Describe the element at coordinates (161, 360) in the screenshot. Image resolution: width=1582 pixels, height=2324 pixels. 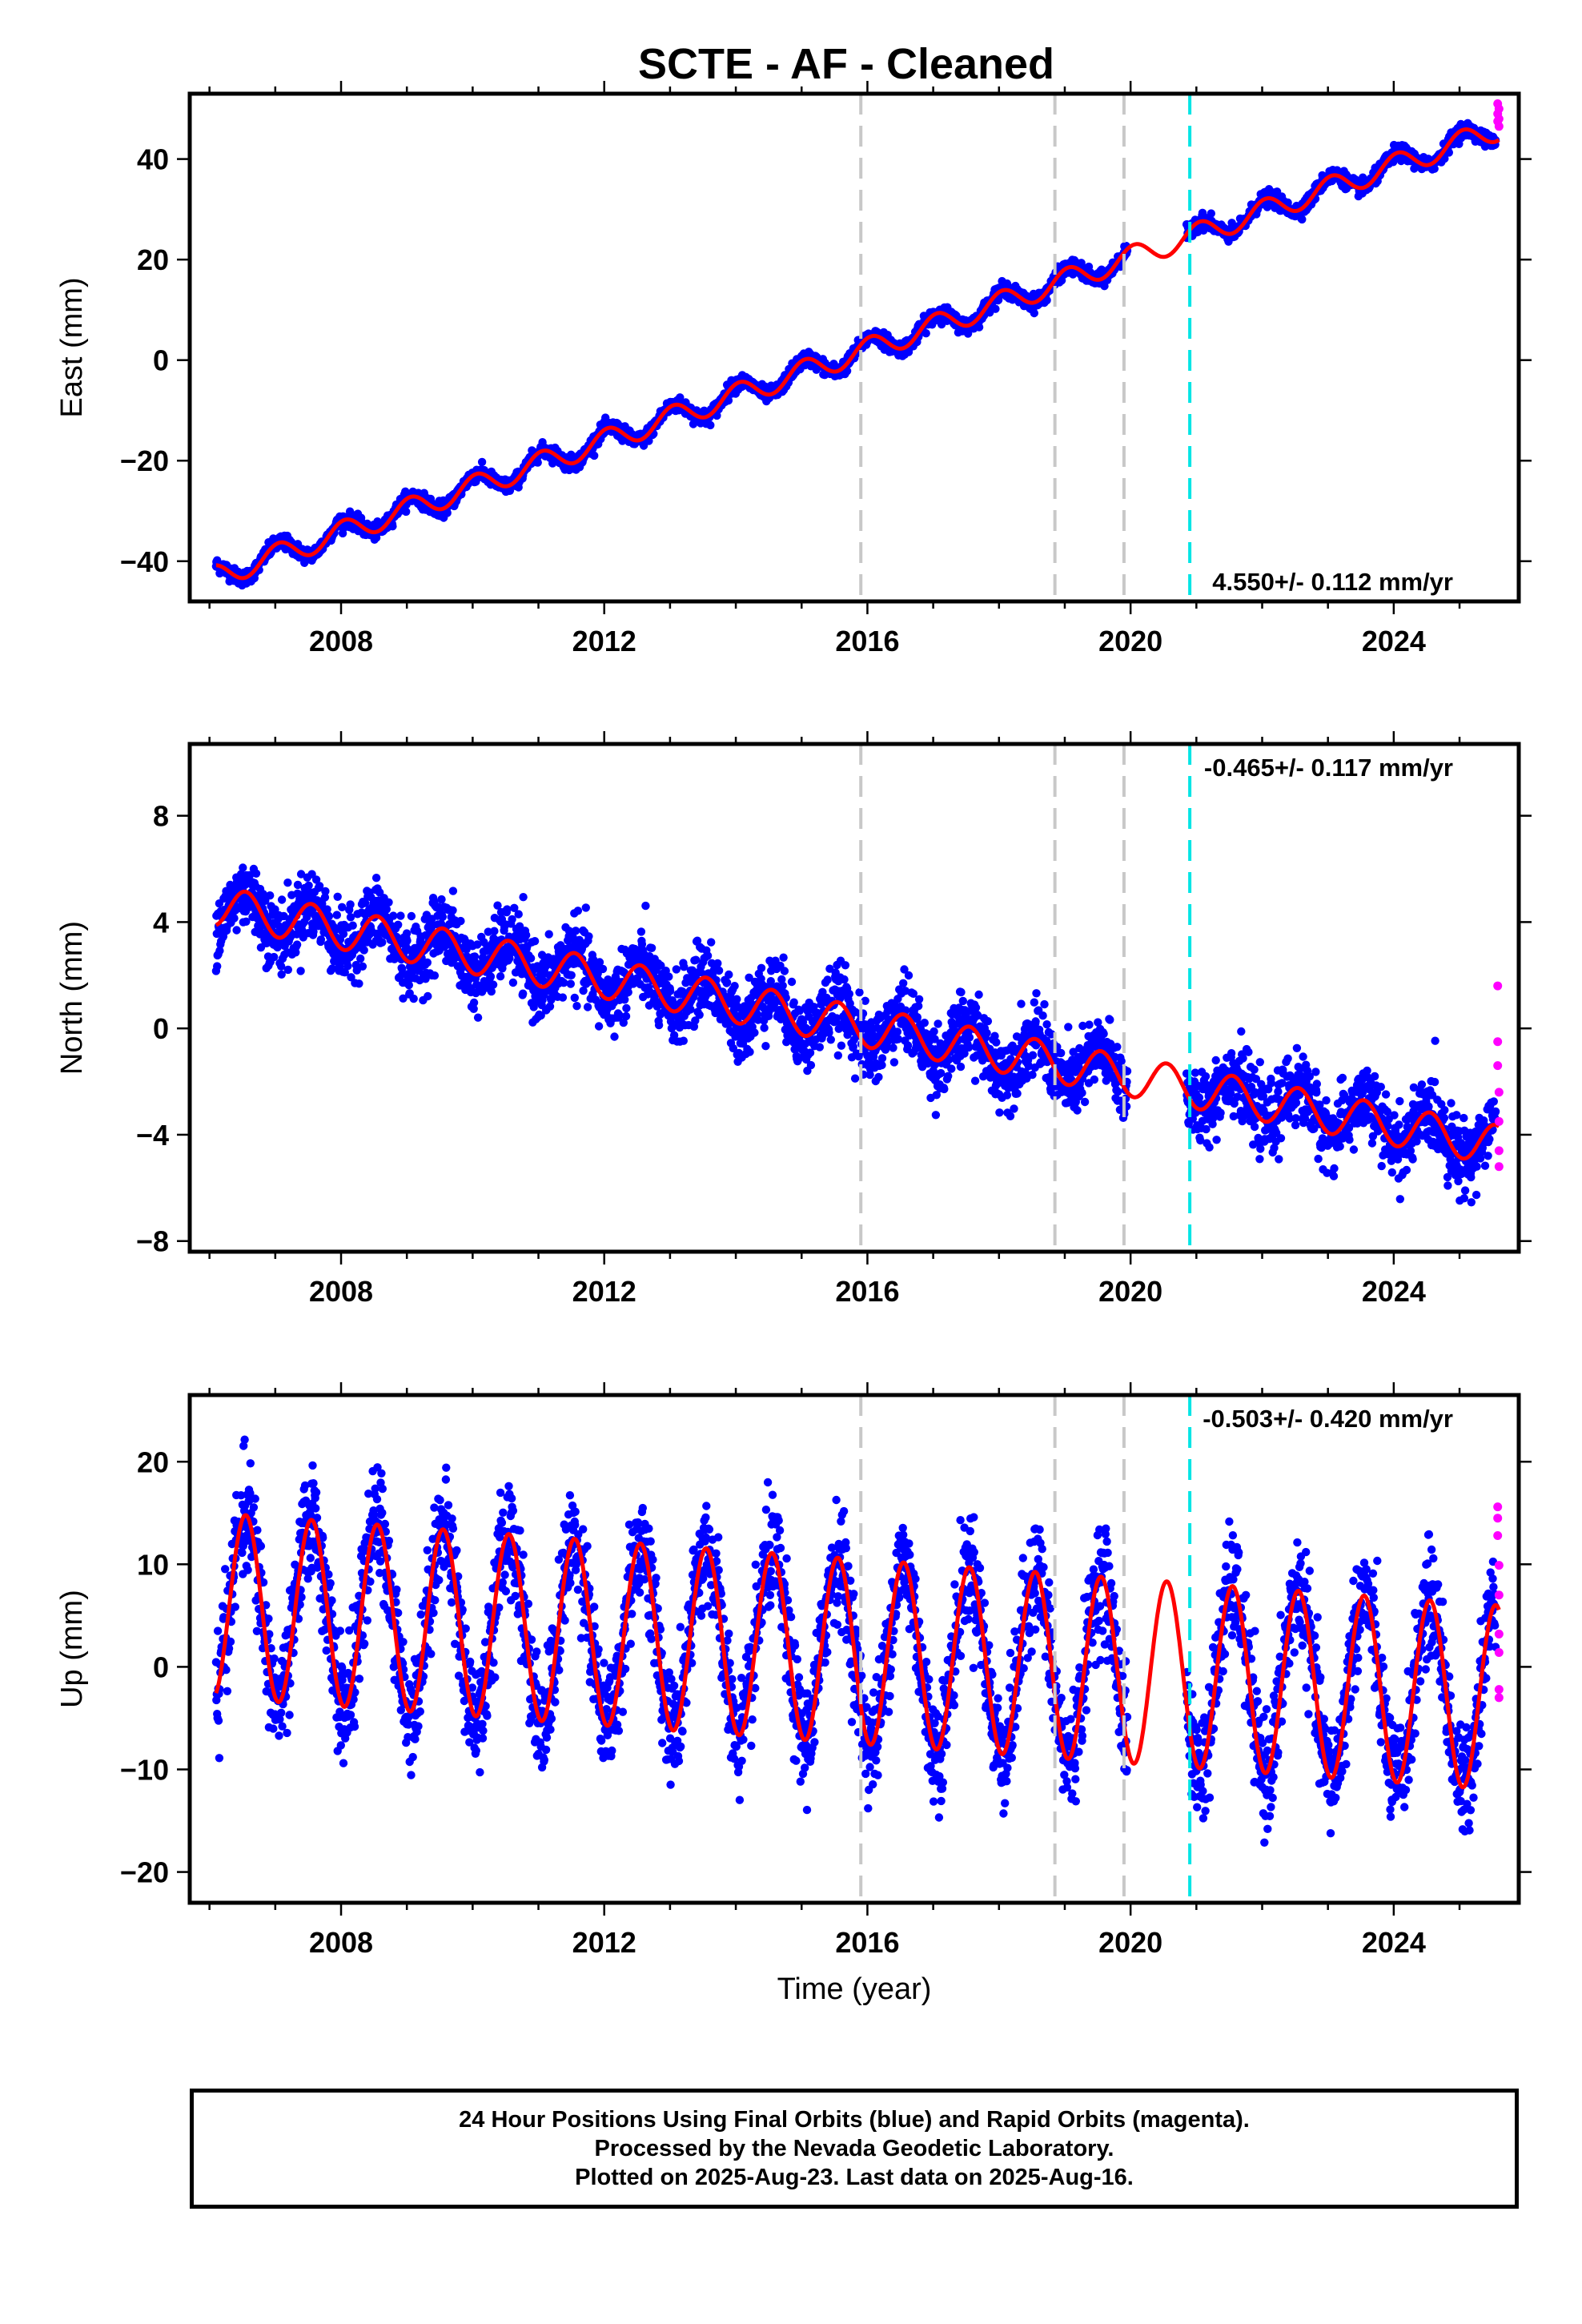
I see `y-tick-label: 0` at that location.